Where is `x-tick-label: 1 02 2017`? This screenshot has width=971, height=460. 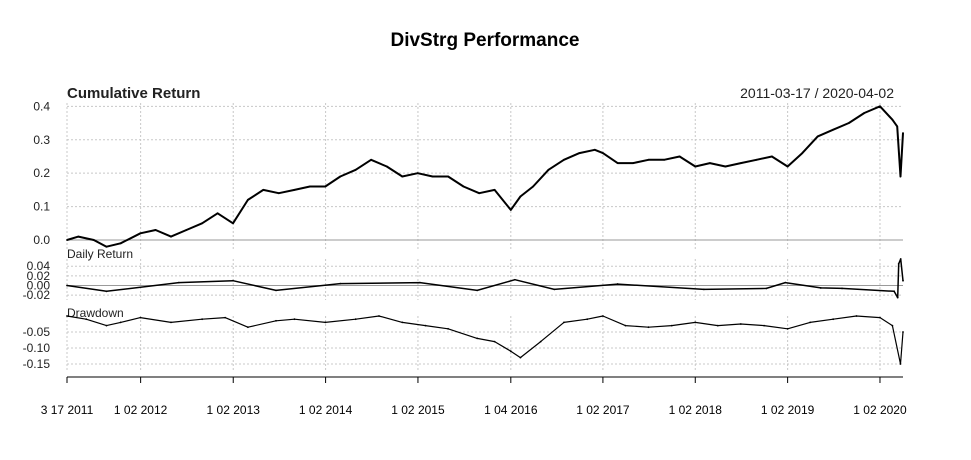 x-tick-label: 1 02 2017 is located at coordinates (603, 410).